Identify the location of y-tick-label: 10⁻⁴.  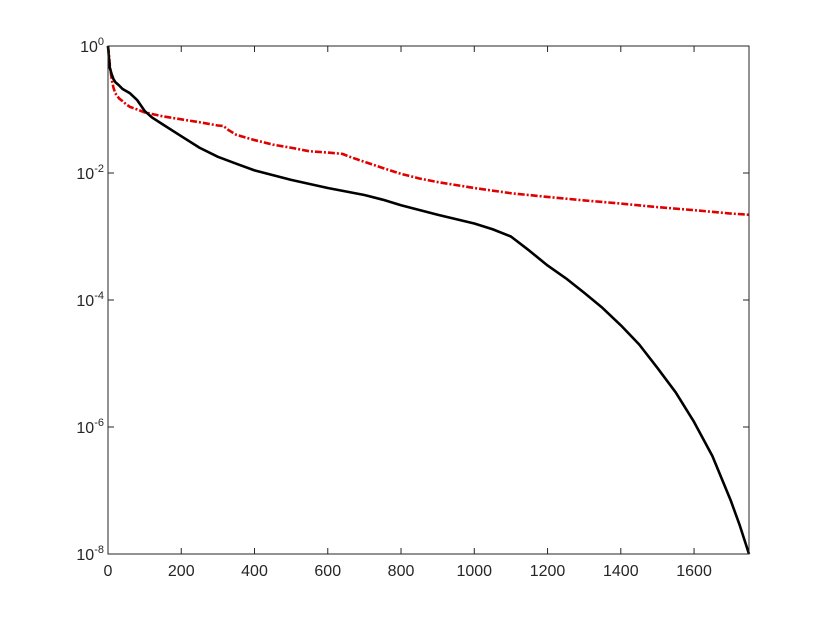
(90, 300).